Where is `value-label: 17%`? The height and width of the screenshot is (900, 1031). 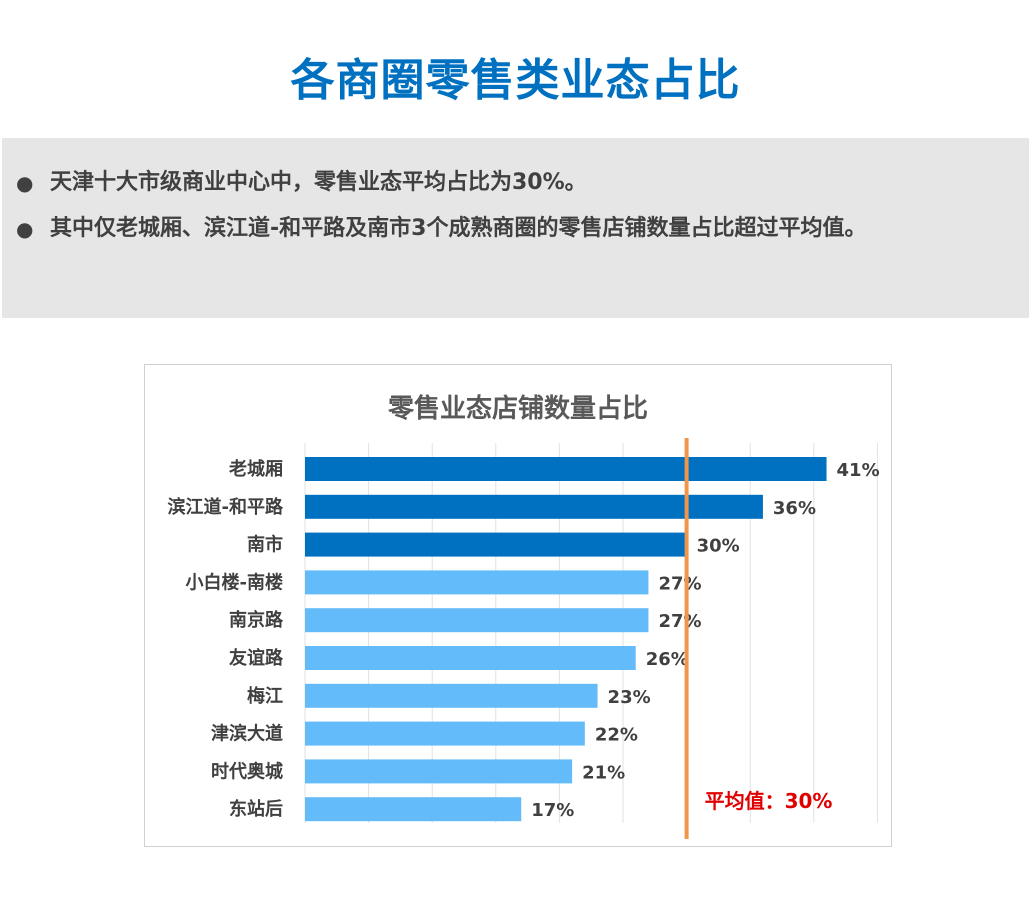
value-label: 17% is located at coordinates (552, 810).